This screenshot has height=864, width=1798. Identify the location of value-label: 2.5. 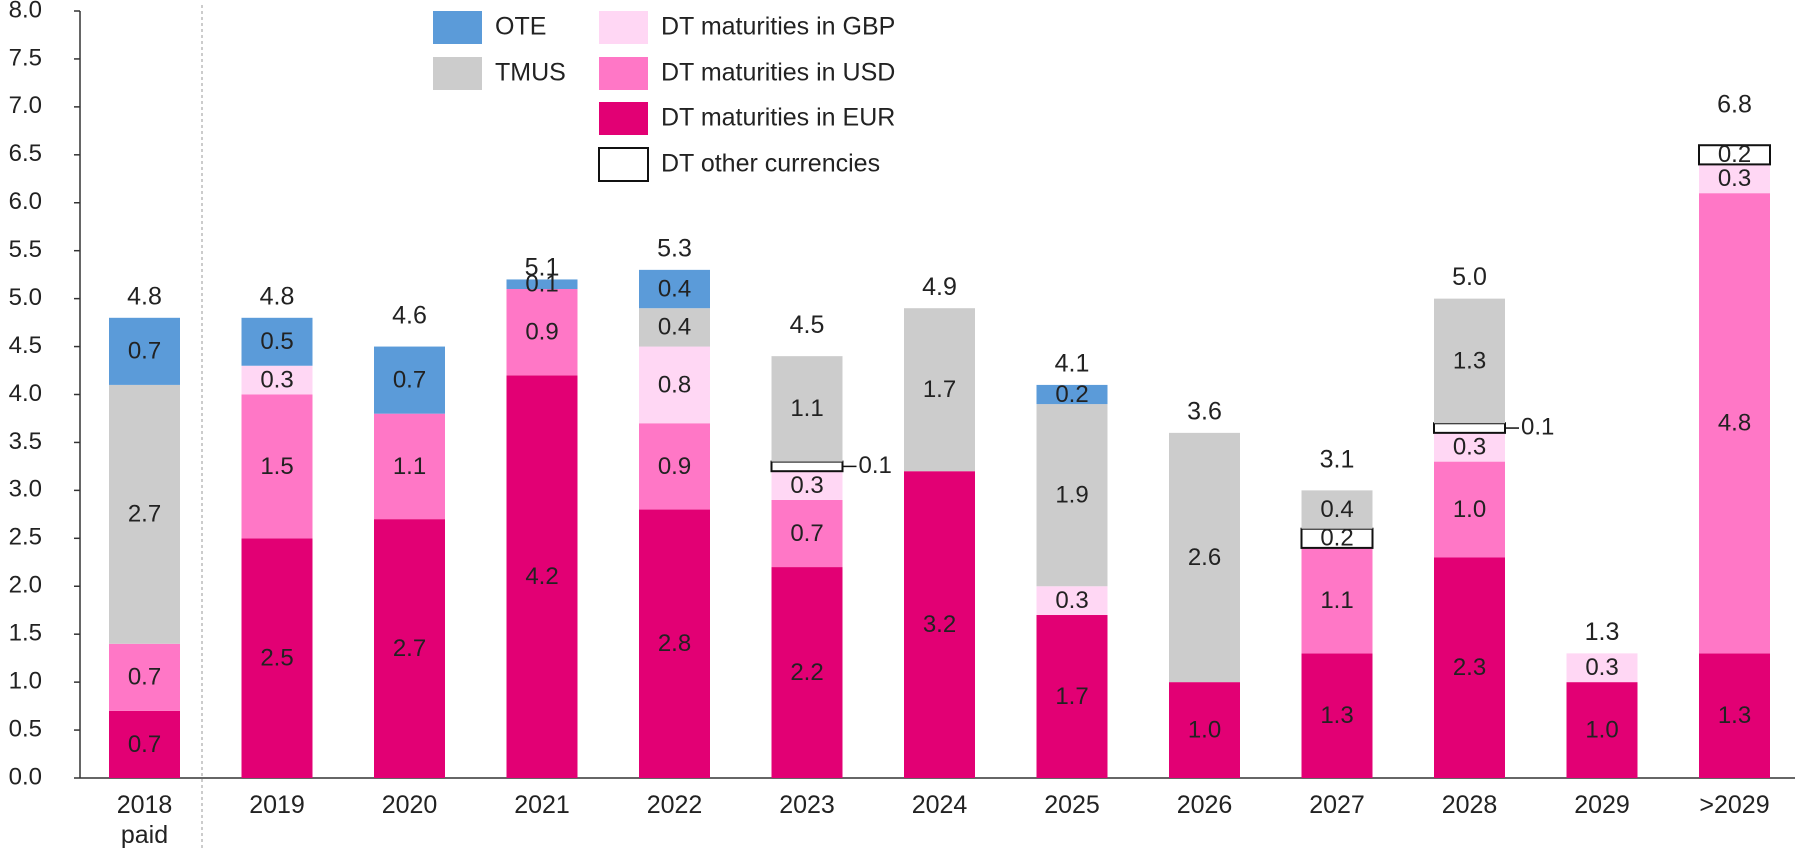
(276, 658).